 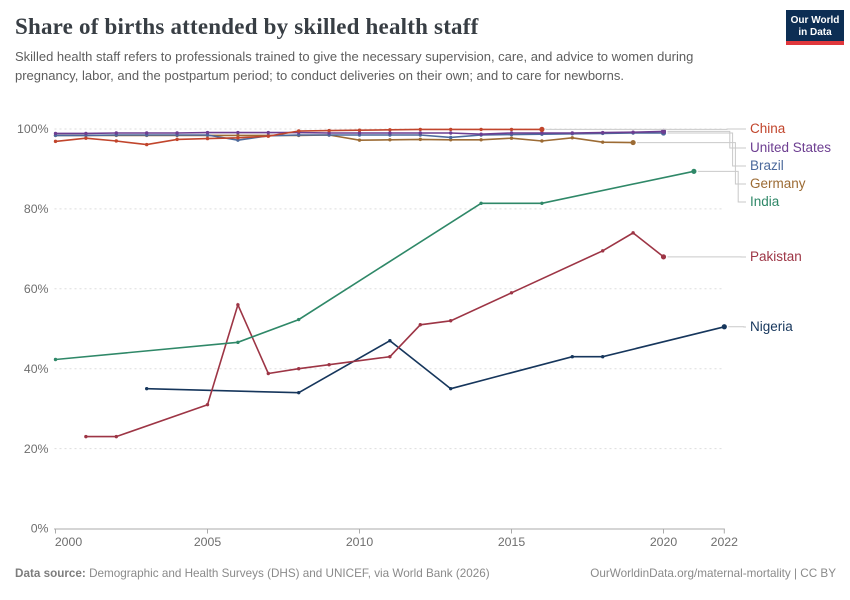 I want to click on data-point-pakistan-2005, so click(x=207, y=404).